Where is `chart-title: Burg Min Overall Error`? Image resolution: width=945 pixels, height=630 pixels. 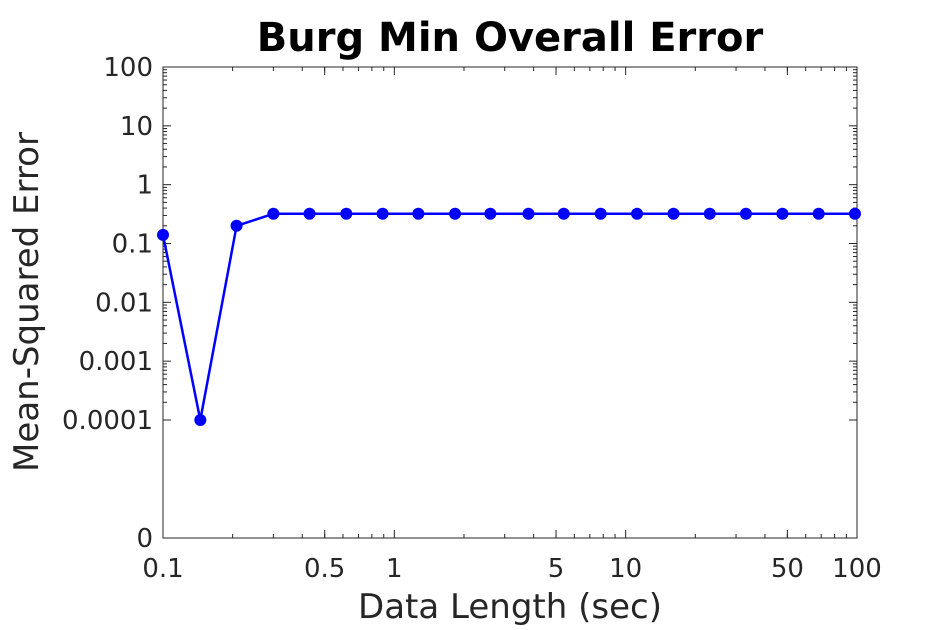 chart-title: Burg Min Overall Error is located at coordinates (510, 38).